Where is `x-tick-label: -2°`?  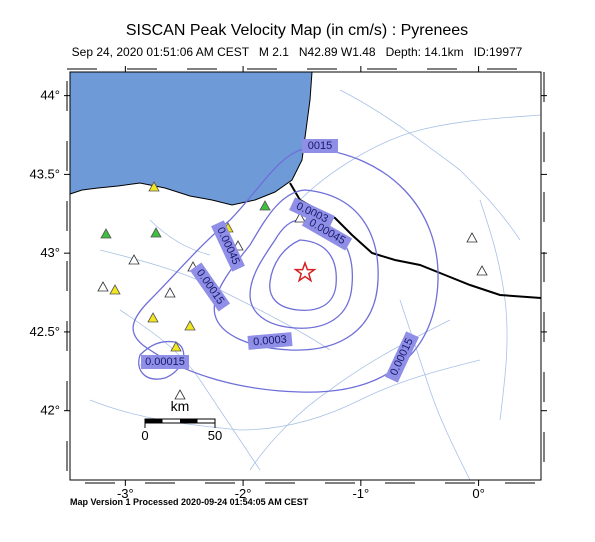 x-tick-label: -2° is located at coordinates (243, 493).